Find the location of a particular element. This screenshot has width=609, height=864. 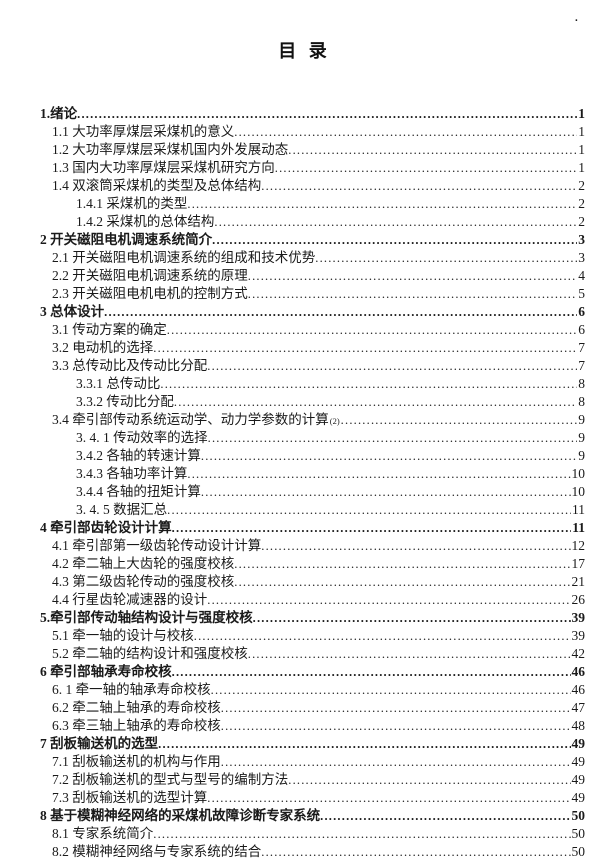

toc-entry-label: 4.4 行星齿轮减速器的设计 is located at coordinates (130, 599).